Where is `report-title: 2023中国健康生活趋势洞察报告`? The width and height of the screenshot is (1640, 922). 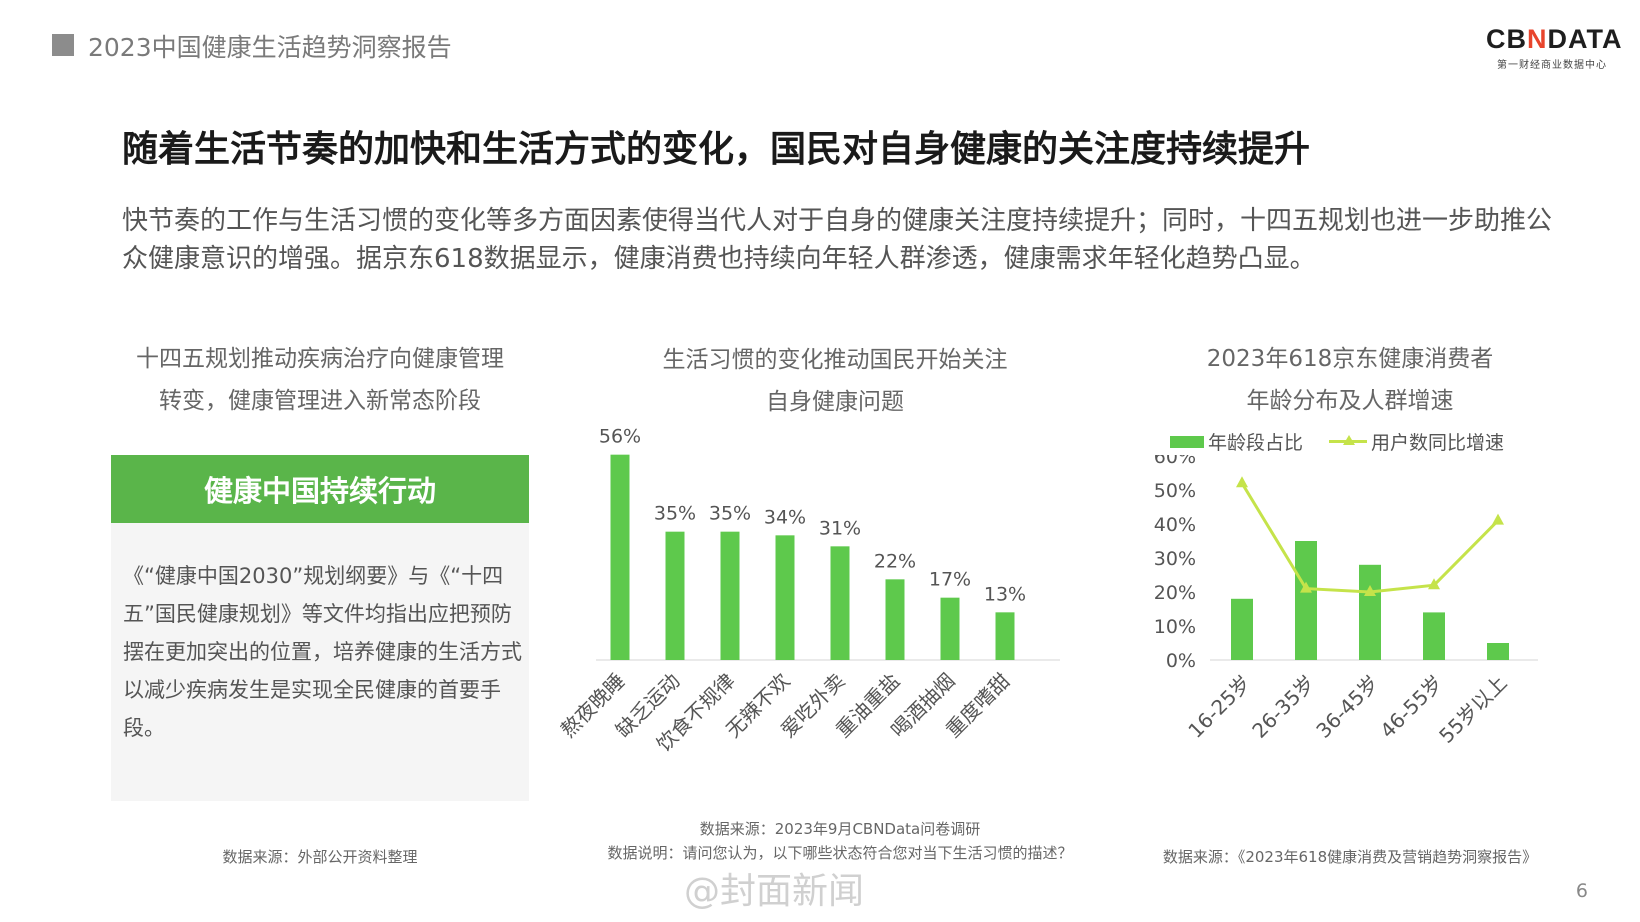
report-title: 2023中国健康生活趋势洞察报告 is located at coordinates (270, 47).